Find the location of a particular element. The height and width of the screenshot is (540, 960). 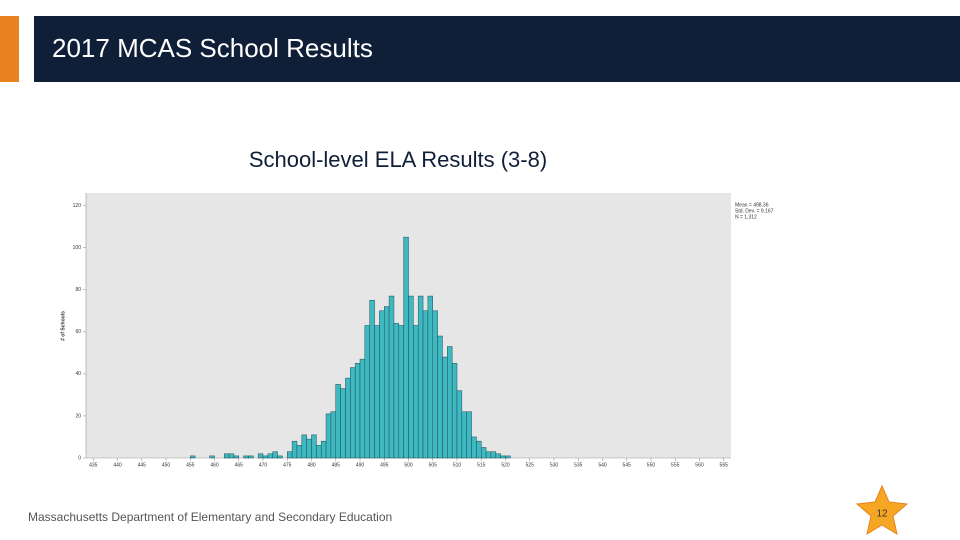

x-tick-label: 540 is located at coordinates (602, 465).